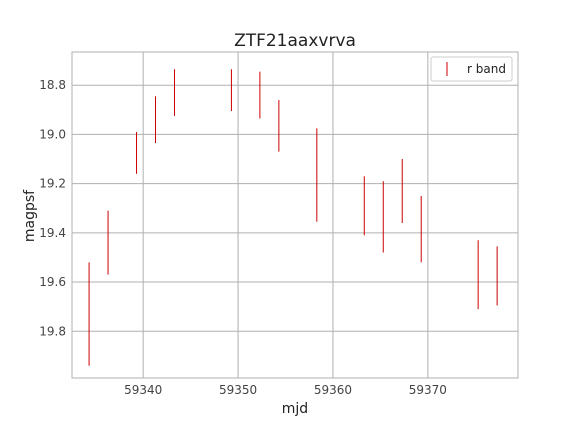 Image resolution: width=576 pixels, height=432 pixels. Describe the element at coordinates (52, 85) in the screenshot. I see `y-tick-label: 18.8` at that location.